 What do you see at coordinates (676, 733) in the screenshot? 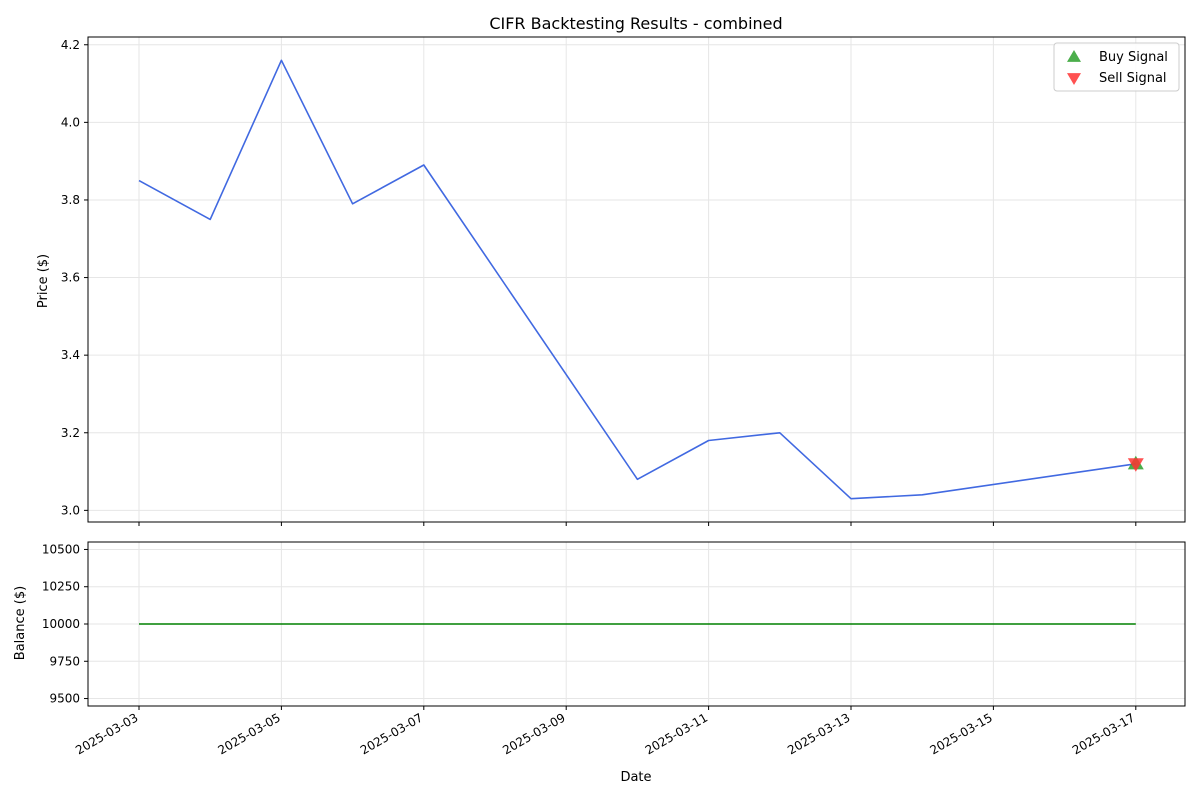
I see `x-tick-label: 2025-03-11` at bounding box center [676, 733].